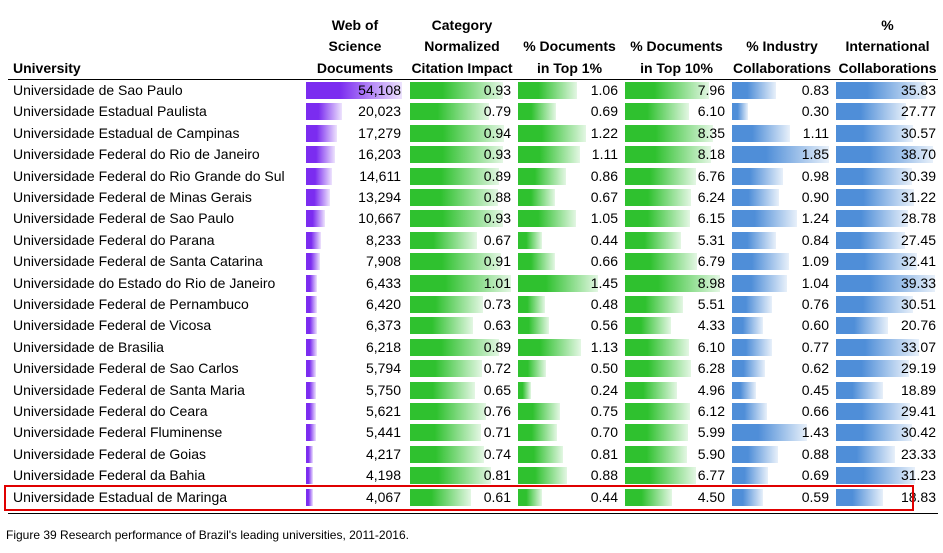 The height and width of the screenshot is (553, 943). What do you see at coordinates (604, 432) in the screenshot?
I see `value-top1: 0.70` at bounding box center [604, 432].